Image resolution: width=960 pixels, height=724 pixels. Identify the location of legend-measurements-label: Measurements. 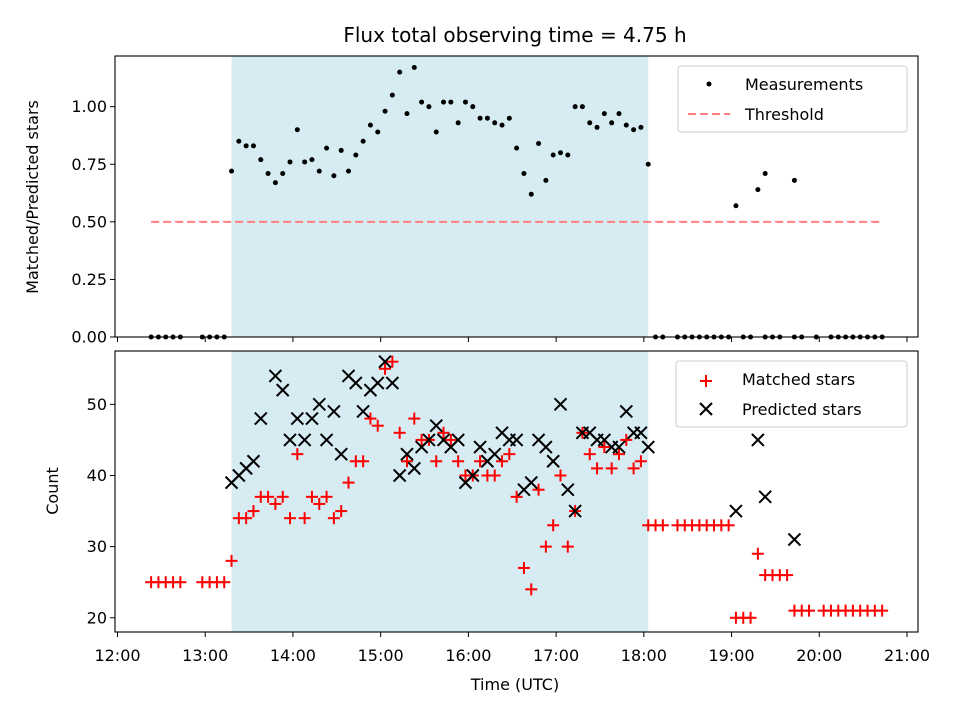
(804, 84).